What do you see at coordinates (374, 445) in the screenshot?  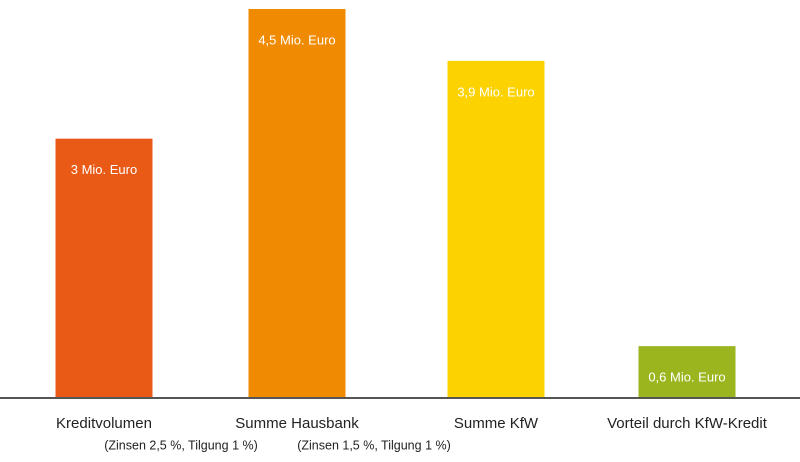 I see `category-note: (Zinsen 1,5 %, Tilgung 1 %)` at bounding box center [374, 445].